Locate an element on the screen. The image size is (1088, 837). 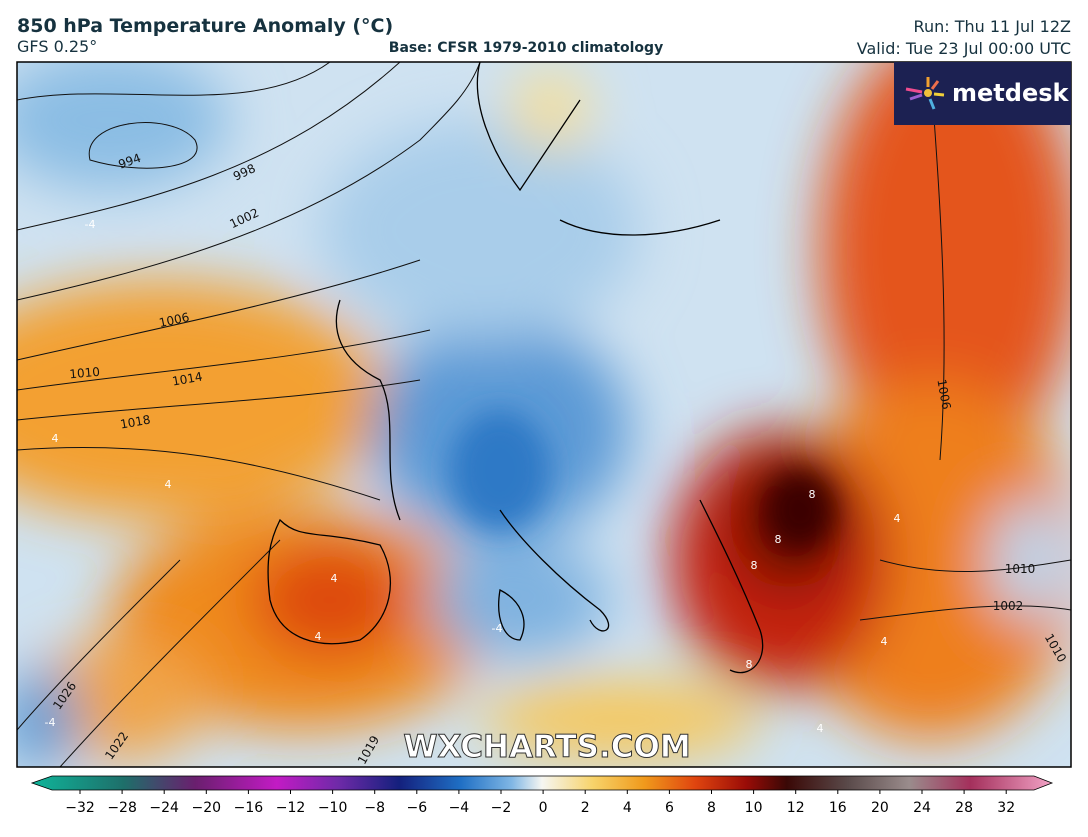
colorbar-label: 4 is located at coordinates (627, 808).